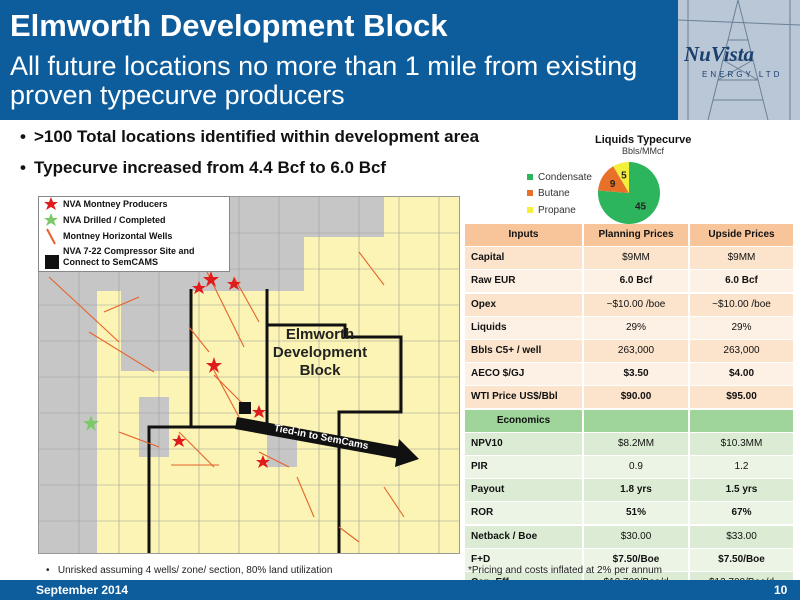  I want to click on table-row: Payout 1.8 yrs 1.5 yrs, so click(629, 490).